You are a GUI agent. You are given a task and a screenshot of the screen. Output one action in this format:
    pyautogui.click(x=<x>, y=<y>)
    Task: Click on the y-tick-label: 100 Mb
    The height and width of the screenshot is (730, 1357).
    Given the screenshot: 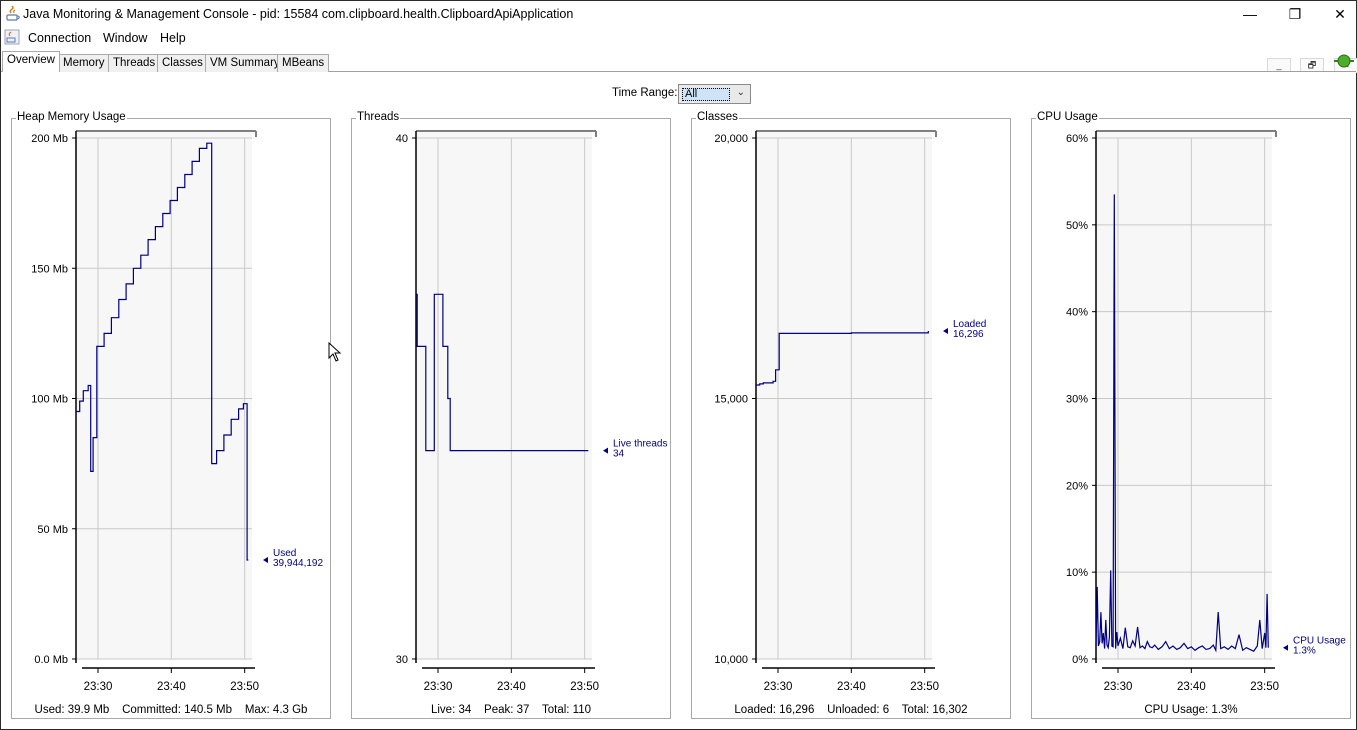 What is the action you would take?
    pyautogui.click(x=49, y=400)
    